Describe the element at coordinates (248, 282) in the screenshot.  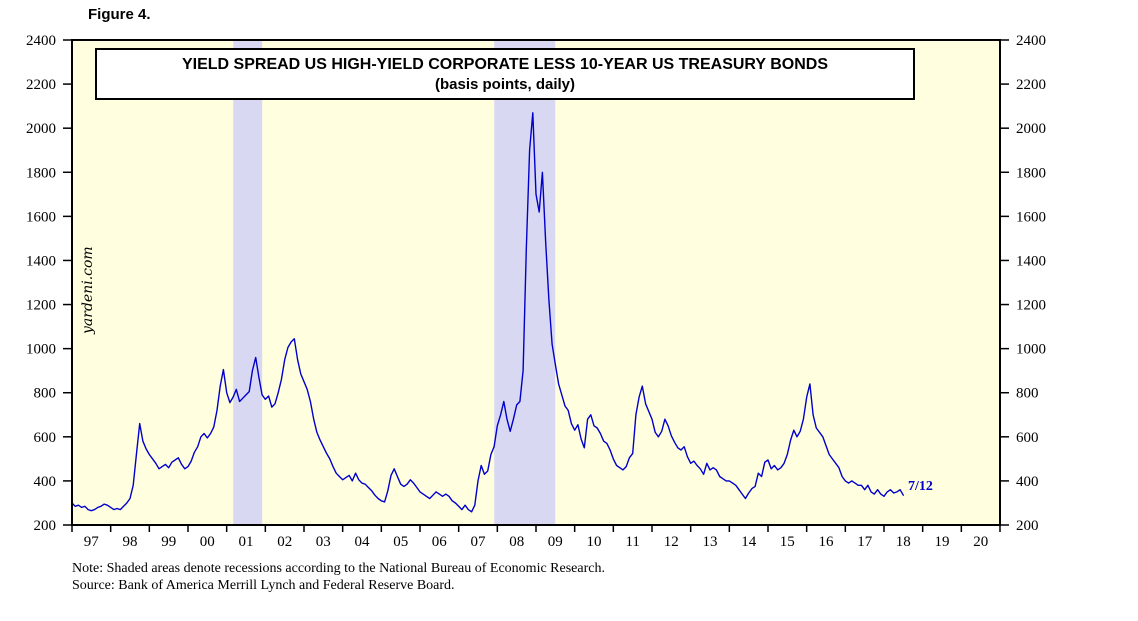
I see `recession-band` at that location.